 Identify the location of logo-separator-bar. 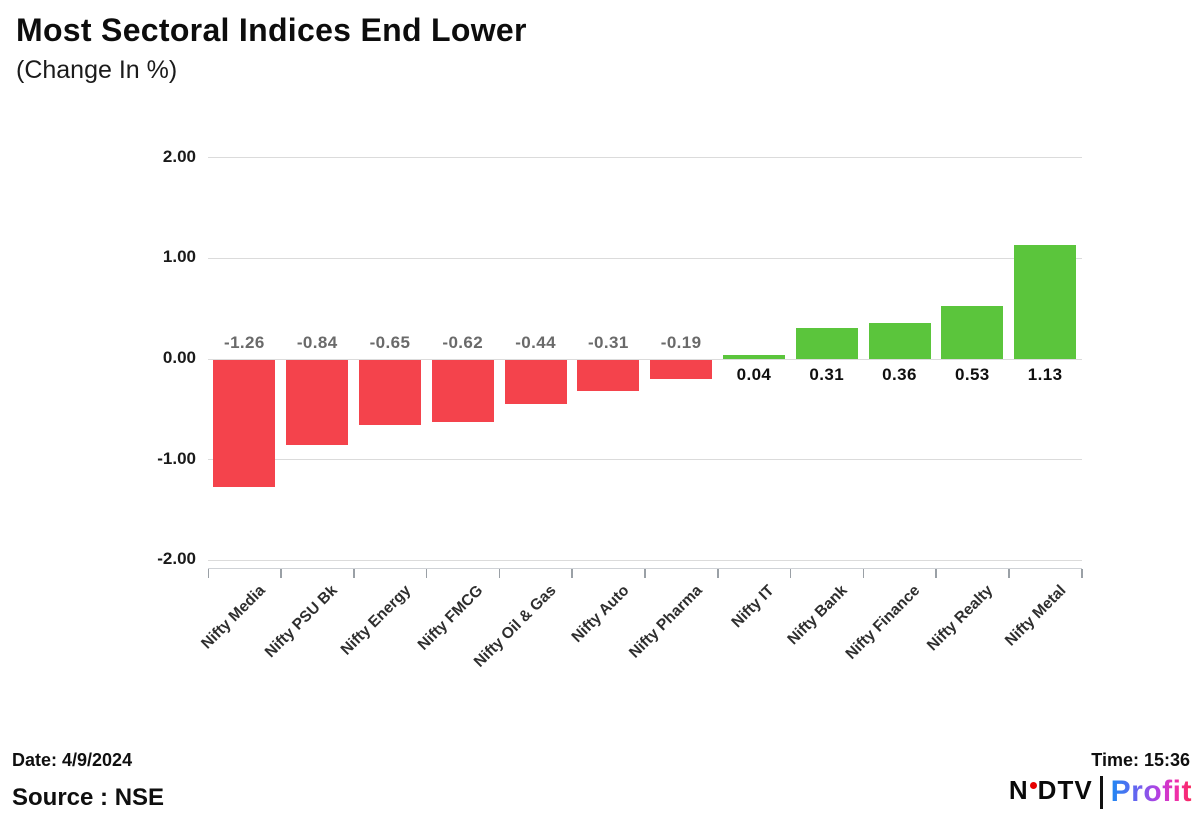
(1101, 792).